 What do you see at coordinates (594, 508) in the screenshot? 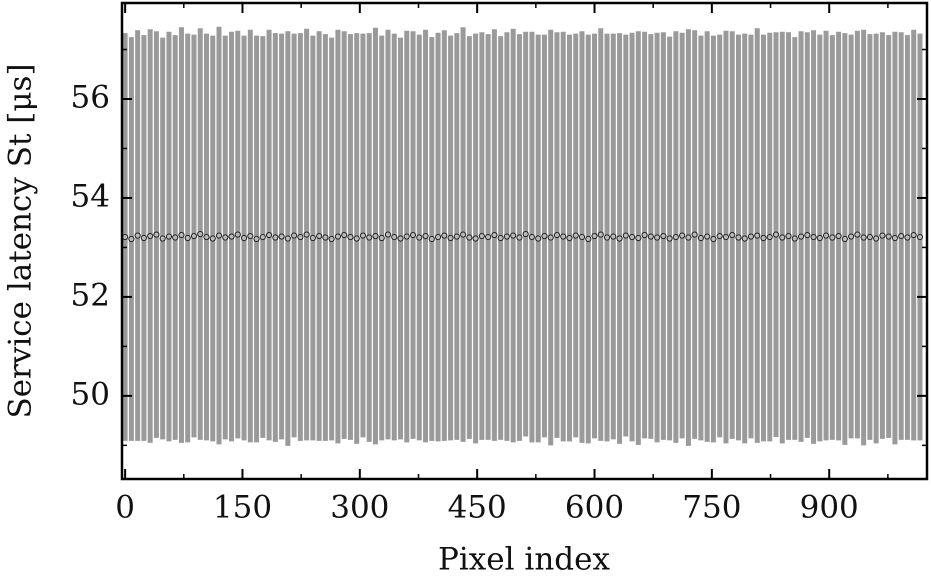
I see `x-tick-label: 600` at bounding box center [594, 508].